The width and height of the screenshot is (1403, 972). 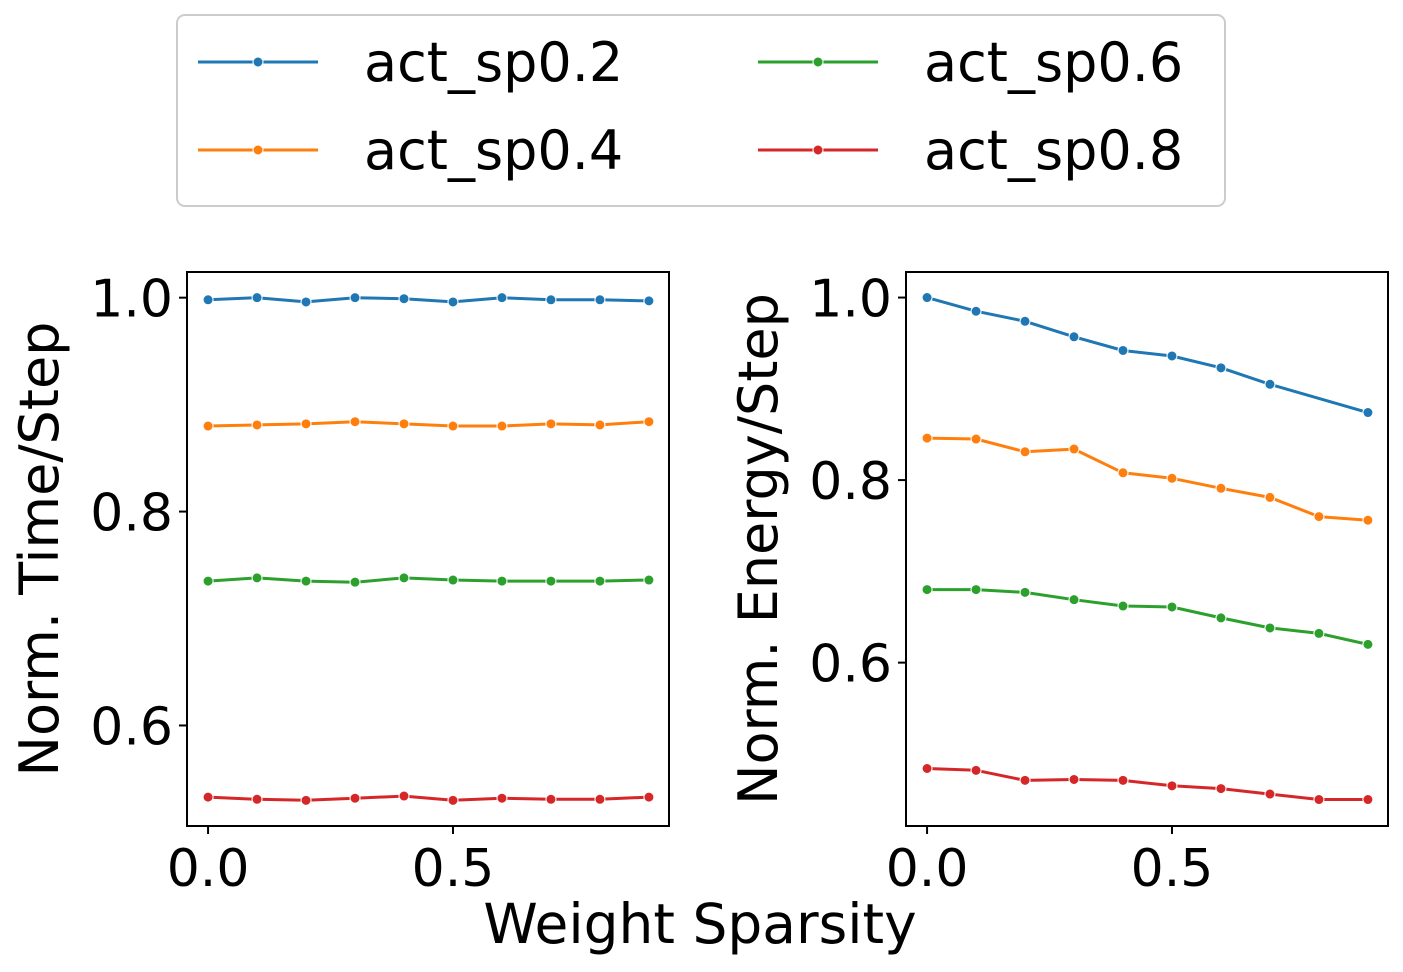 What do you see at coordinates (758, 549) in the screenshot?
I see `y-axis-label: Norm. Energy/Step` at bounding box center [758, 549].